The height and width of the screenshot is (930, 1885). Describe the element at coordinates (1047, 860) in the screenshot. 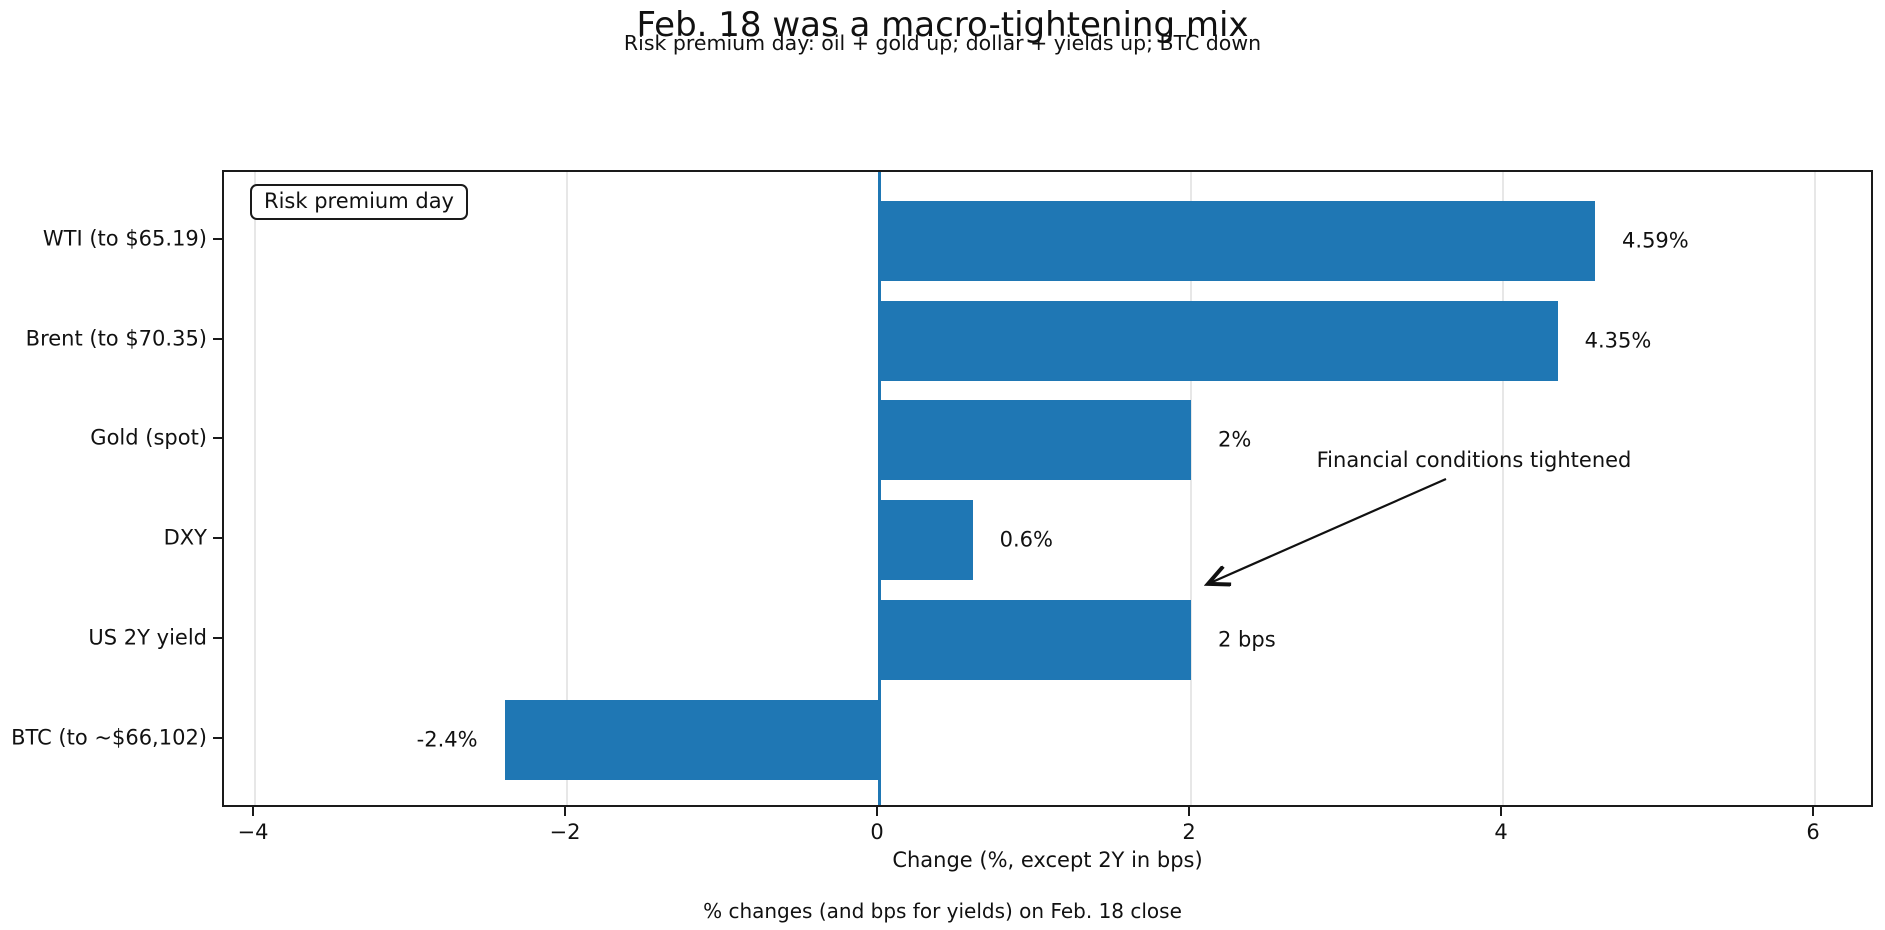

I see `x-axis-title: Change (%, except 2Y in bps)` at that location.